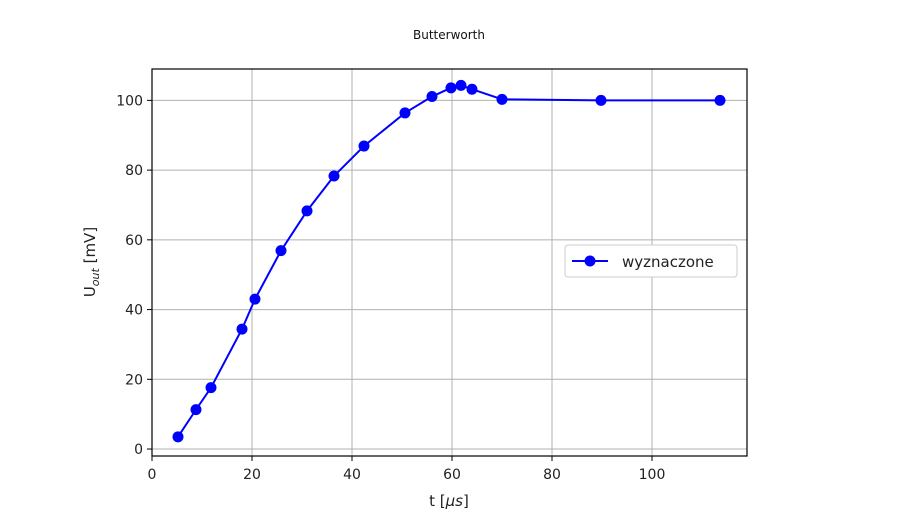  I want to click on legend: wyznaczone, so click(651, 261).